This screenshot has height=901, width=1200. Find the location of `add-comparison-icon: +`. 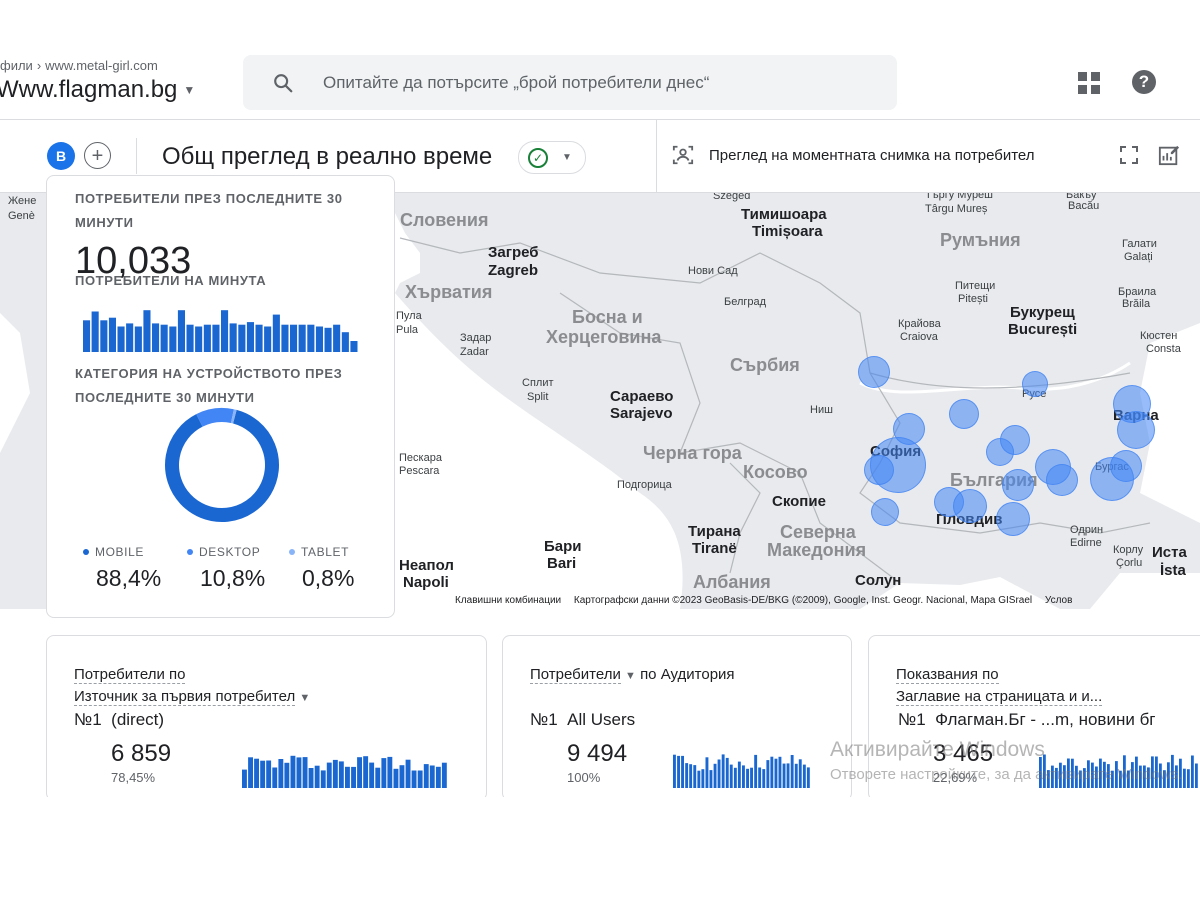

add-comparison-icon: + is located at coordinates (97, 155).